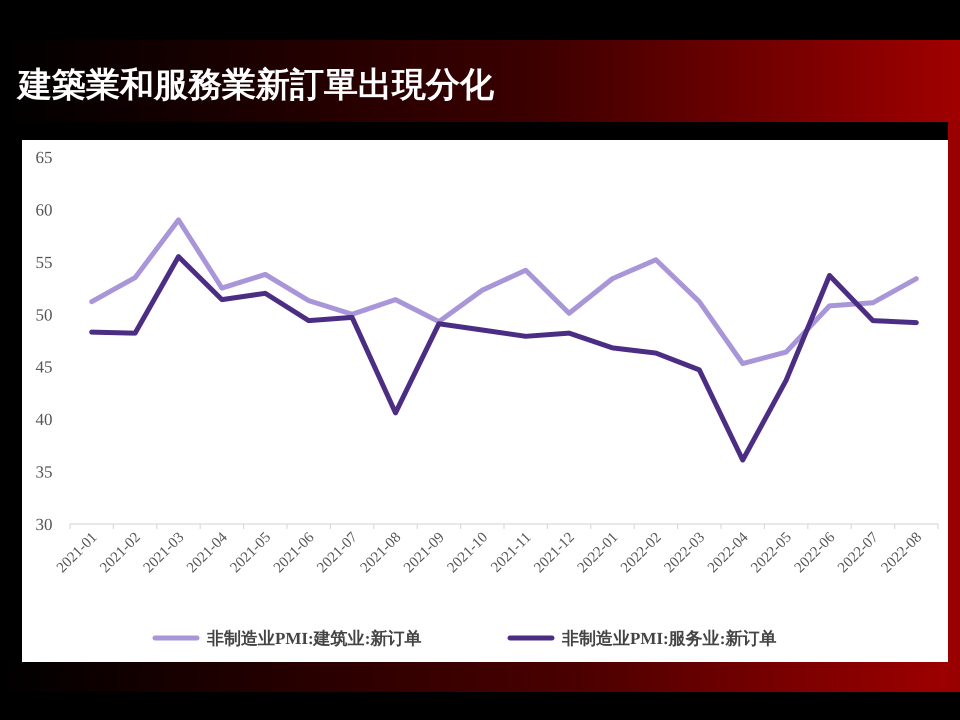 The width and height of the screenshot is (960, 720). I want to click on legend-label: 非制造业PMI:服务业:新订单, so click(668, 638).